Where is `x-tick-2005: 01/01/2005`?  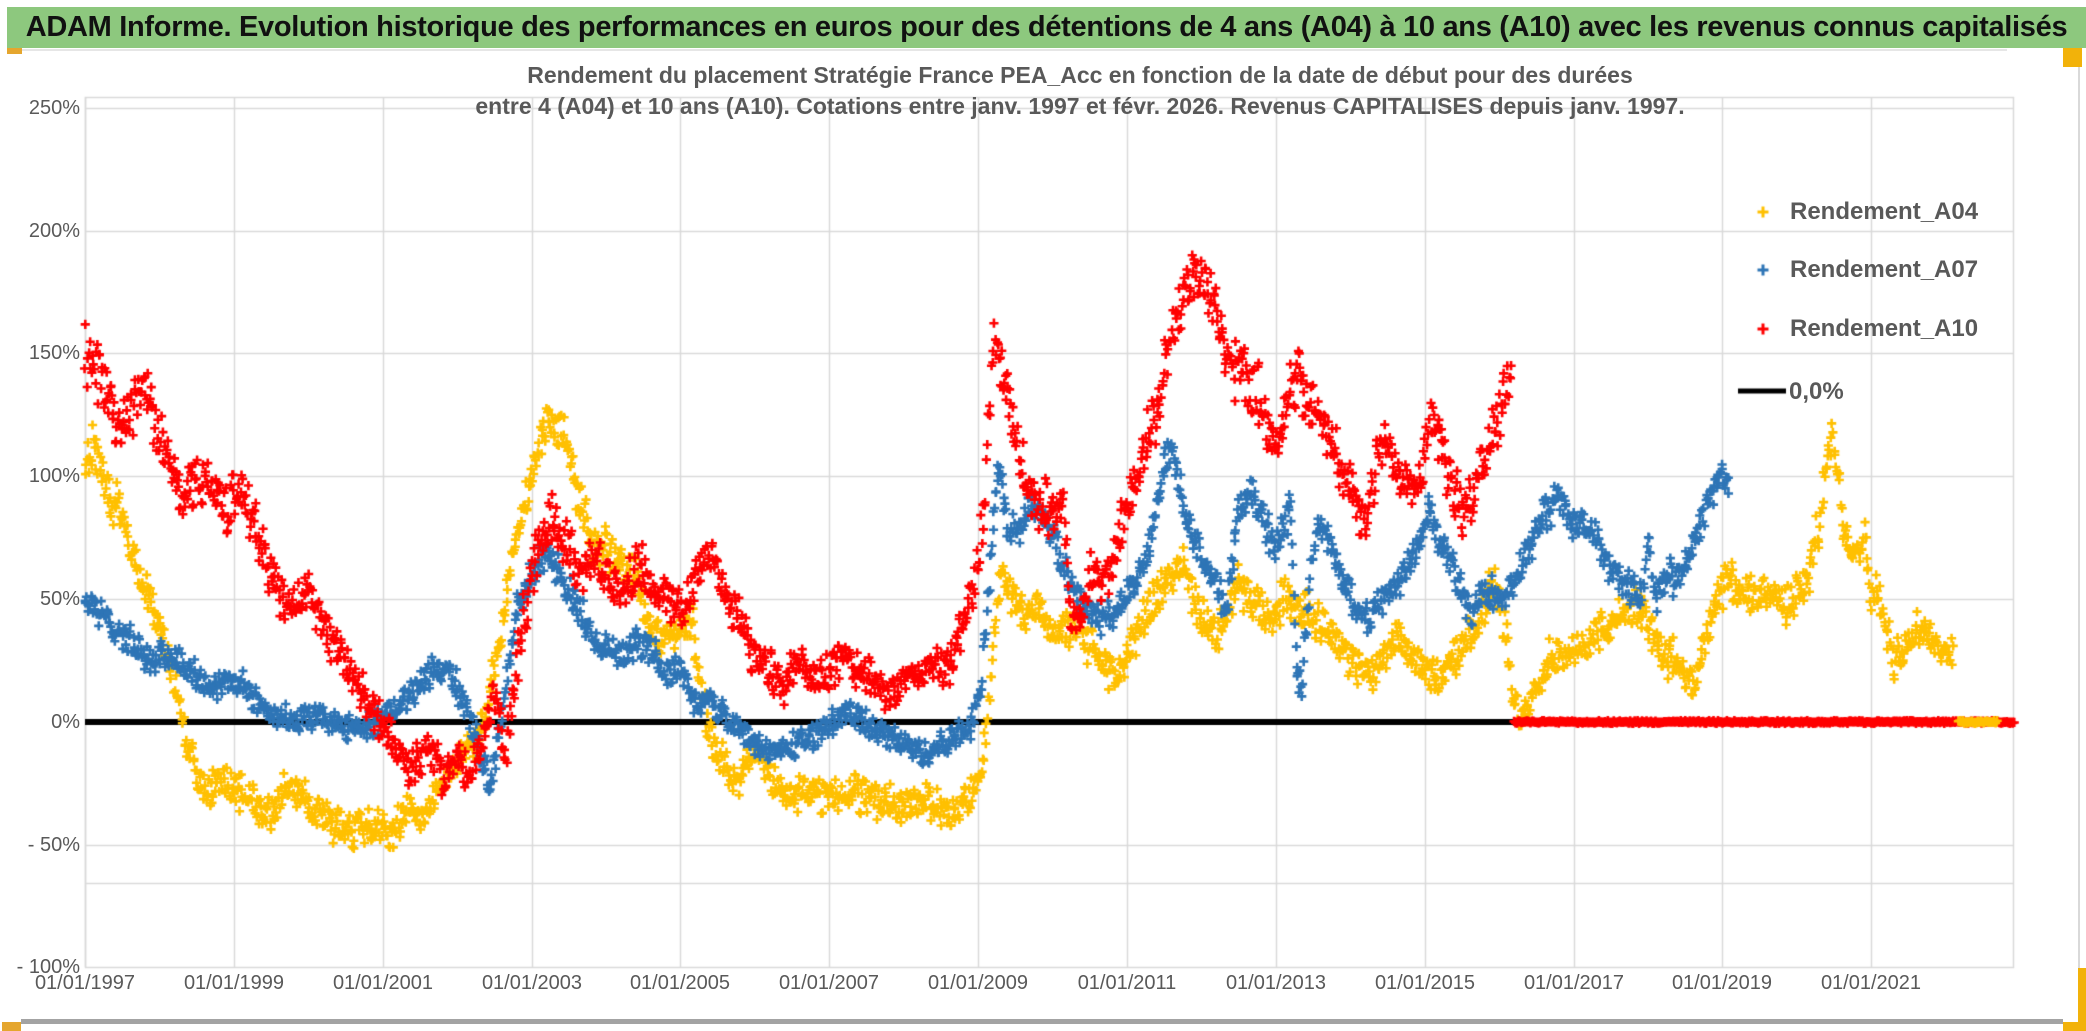 x-tick-2005: 01/01/2005 is located at coordinates (680, 983).